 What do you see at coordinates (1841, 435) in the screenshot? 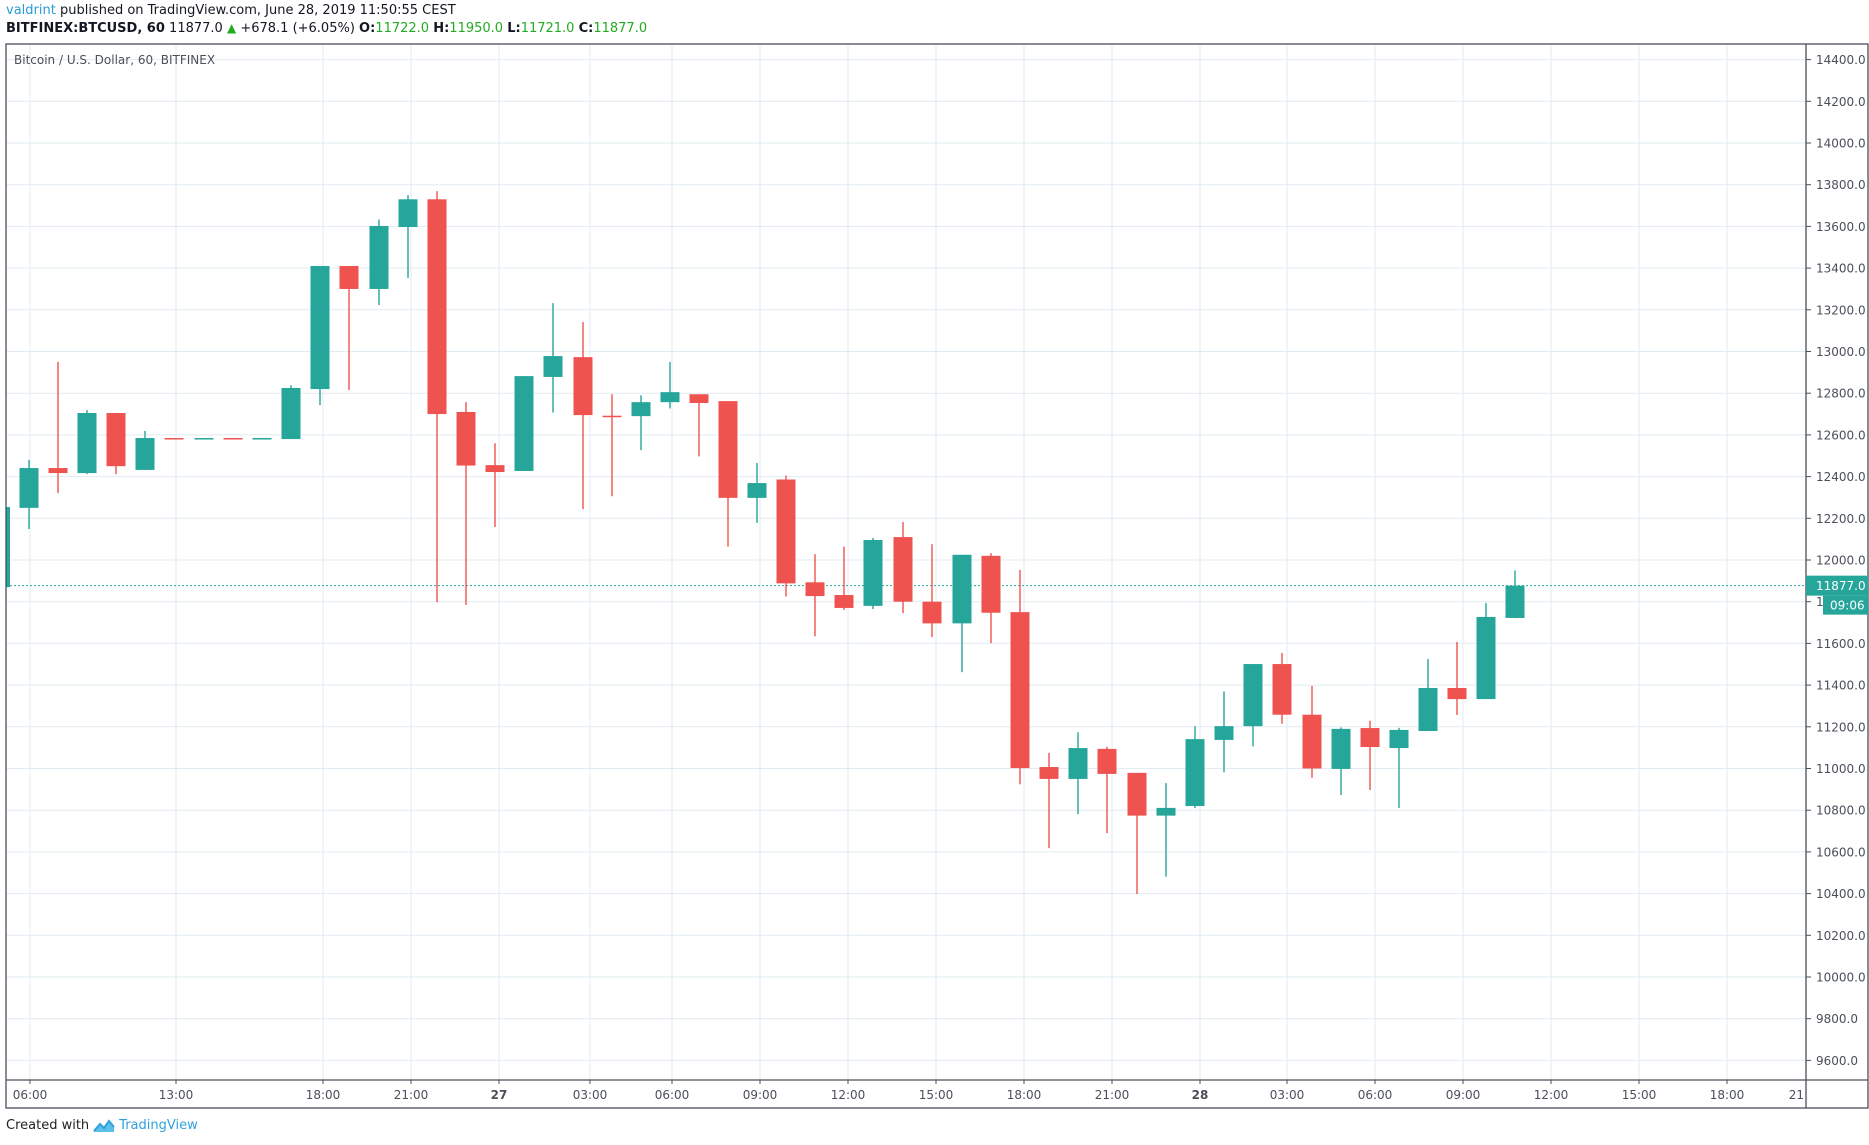
I see `price-axis-label: 12600.0` at bounding box center [1841, 435].